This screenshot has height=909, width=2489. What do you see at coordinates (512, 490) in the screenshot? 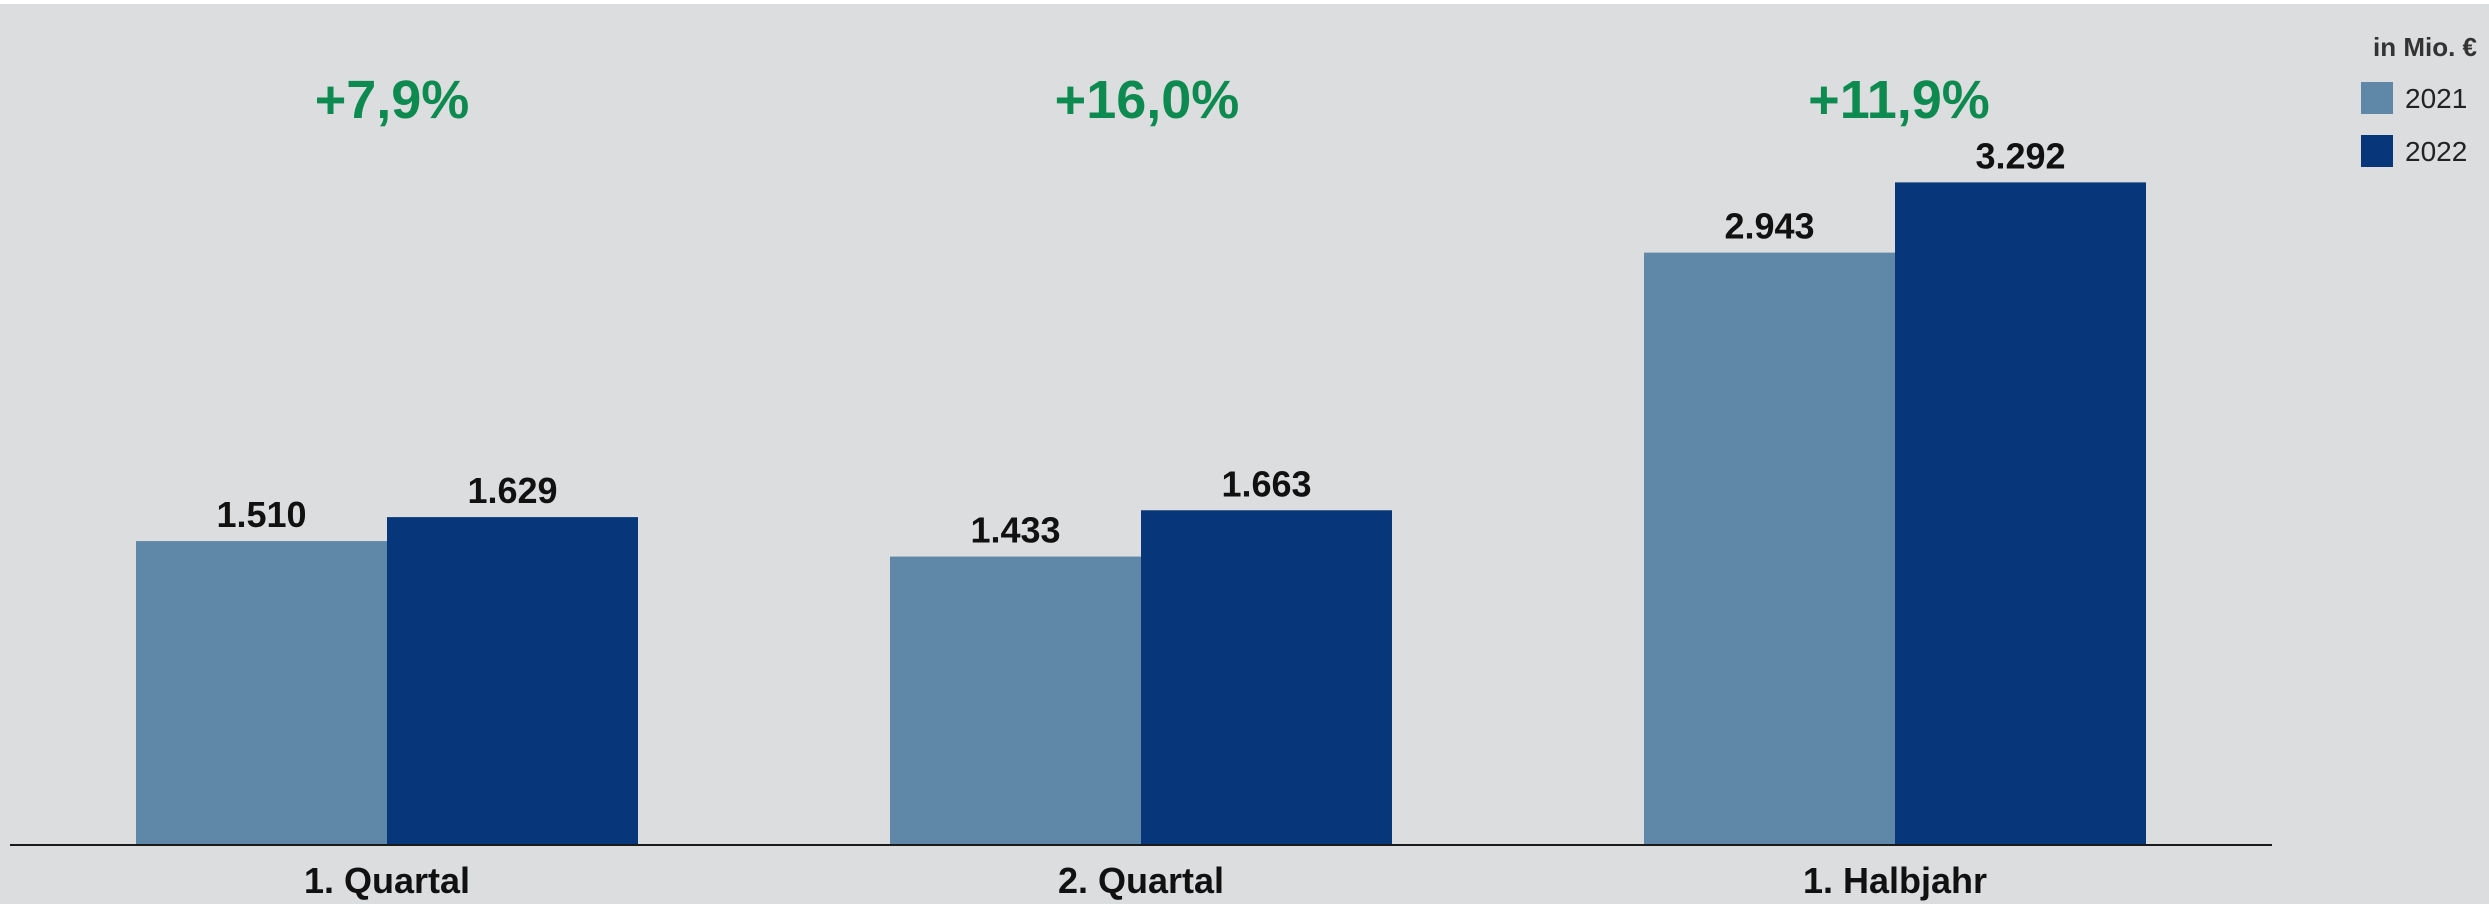
I see `data-label: 1.629` at bounding box center [512, 490].